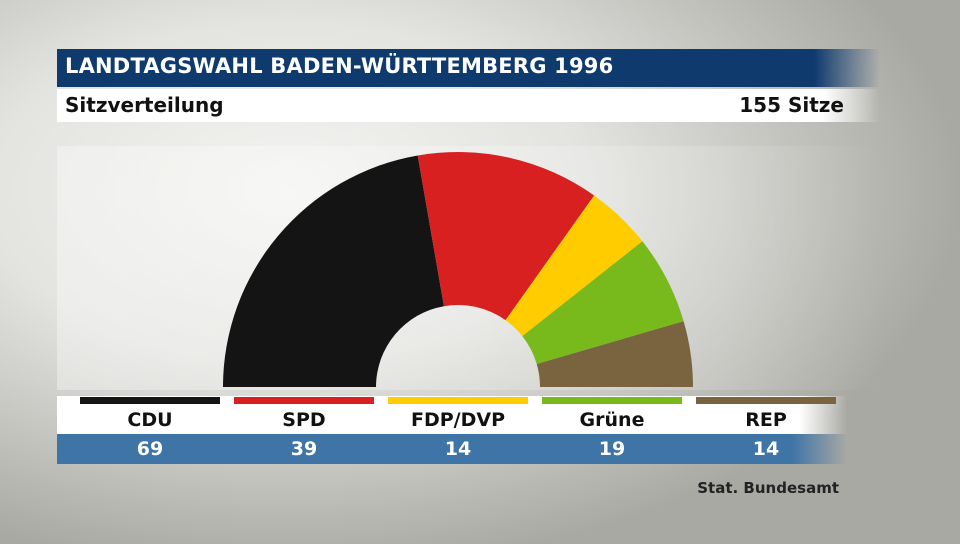 This screenshot has width=960, height=544. I want to click on legend-swatch-gruene, so click(612, 400).